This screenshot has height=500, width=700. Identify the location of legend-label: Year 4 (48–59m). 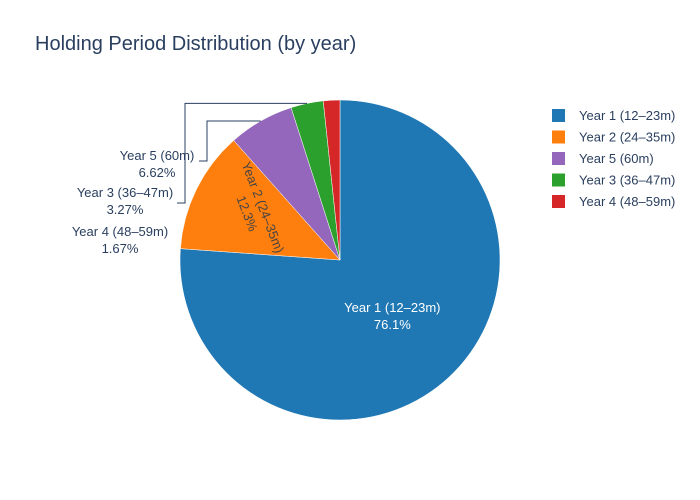
(627, 201).